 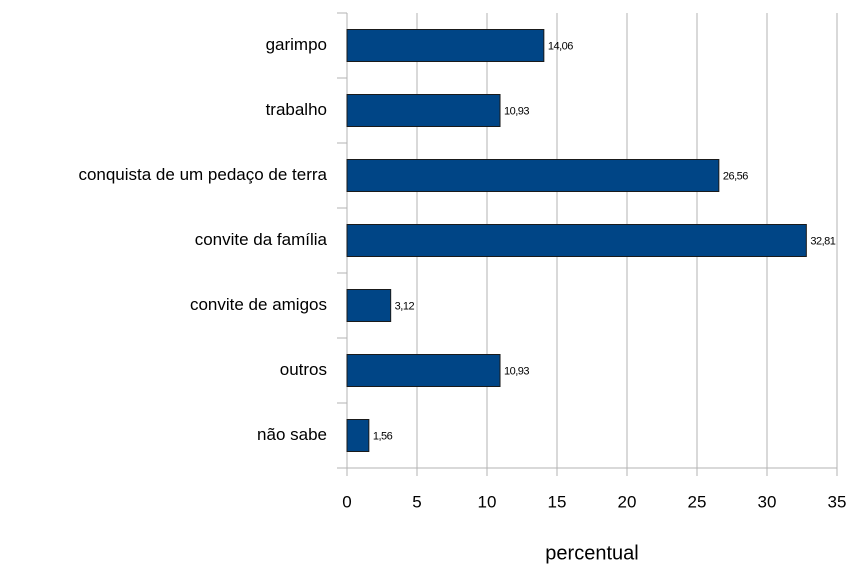 What do you see at coordinates (292, 434) in the screenshot?
I see `y-tick-label: não sabe` at bounding box center [292, 434].